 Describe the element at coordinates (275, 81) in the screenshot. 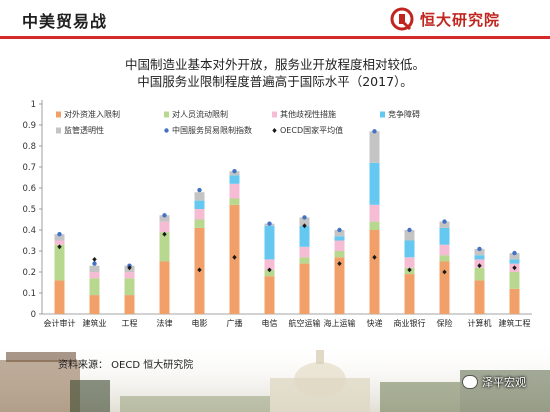

I see `chart-subtitle-line-2: 中国服务业限制程度普遍高于国际水平（2017）。` at that location.